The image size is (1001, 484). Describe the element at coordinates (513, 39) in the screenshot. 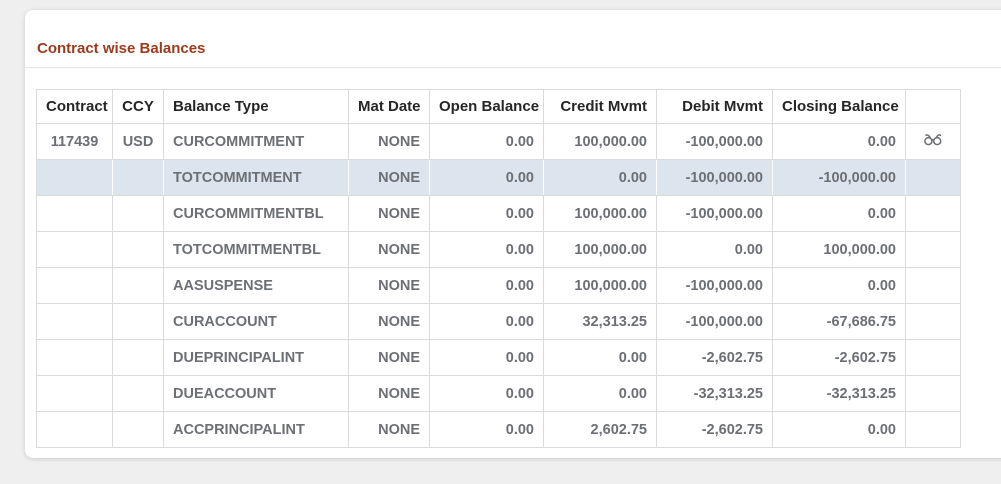

I see `card-header: Contract wise Balances` at that location.